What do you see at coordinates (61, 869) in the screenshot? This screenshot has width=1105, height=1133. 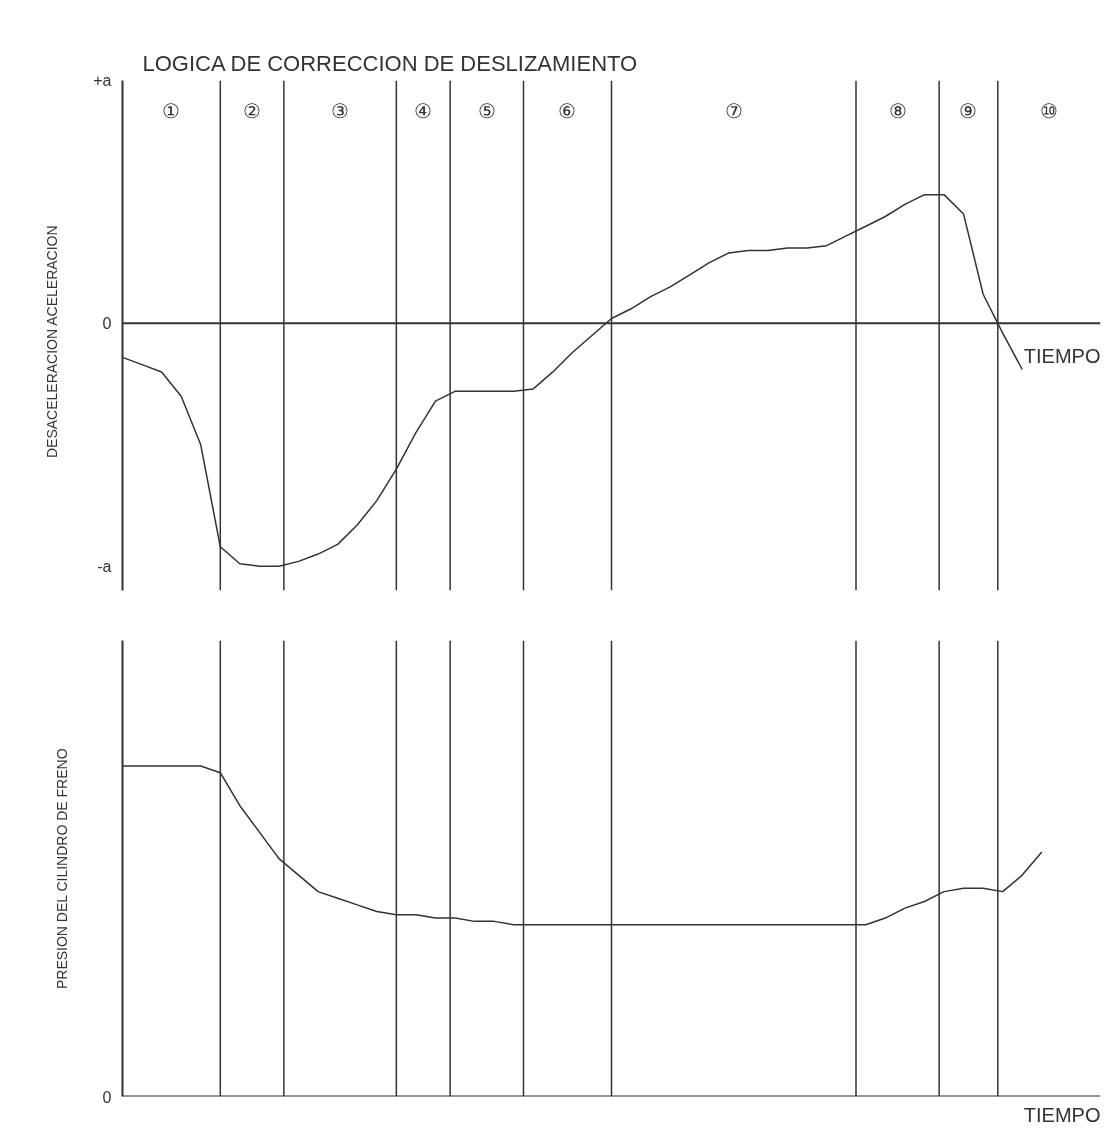 I see `y-axis-title: PRESION DEL CILINDRO DE FRENO` at bounding box center [61, 869].